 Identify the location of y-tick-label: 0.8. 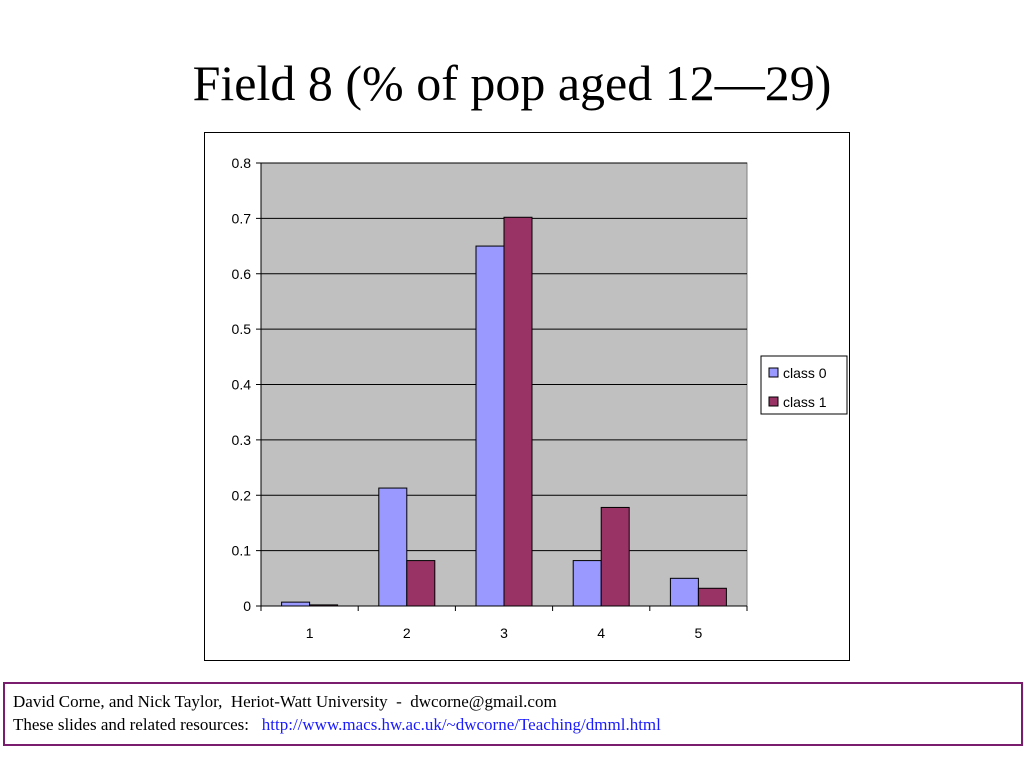
(242, 163).